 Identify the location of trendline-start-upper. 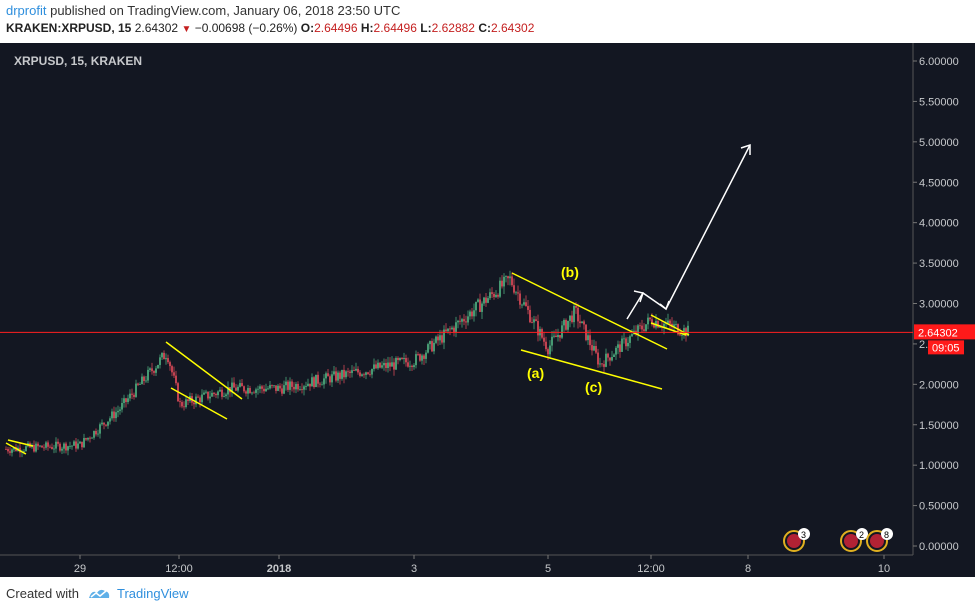
(20, 443).